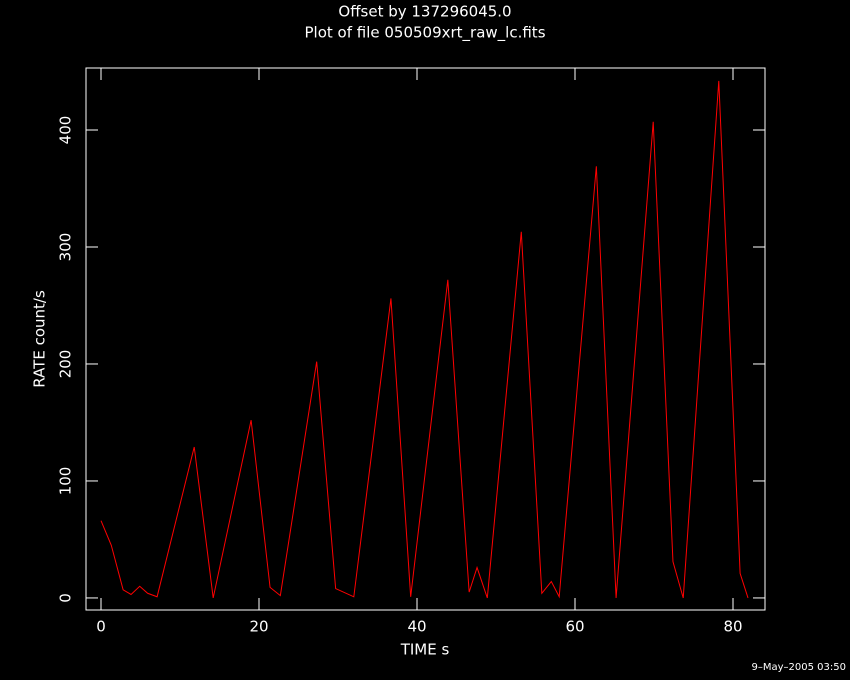 The width and height of the screenshot is (850, 680). I want to click on y-axis-label: RATE count/s, so click(40, 339).